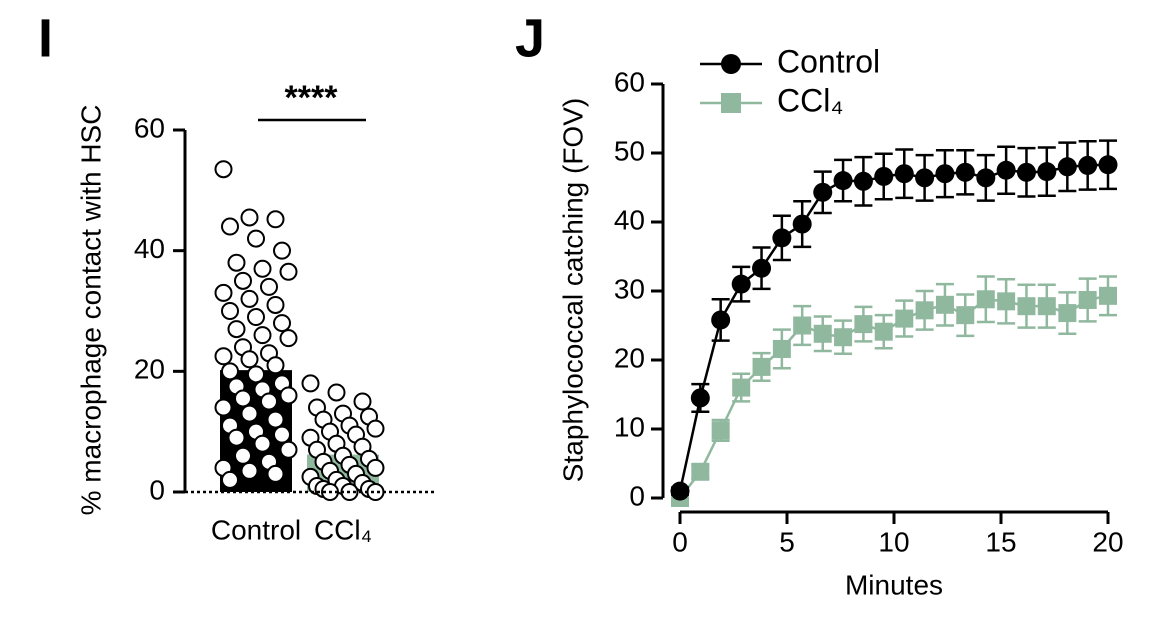 Image resolution: width=1170 pixels, height=622 pixels. Describe the element at coordinates (312, 98) in the screenshot. I see `significance-label: ****` at that location.